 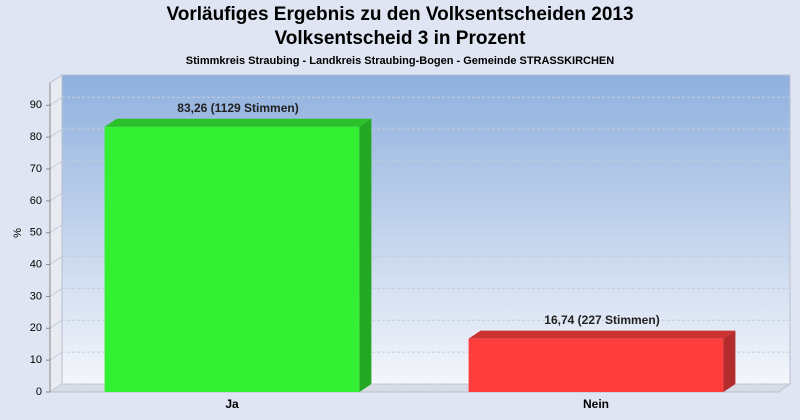 What do you see at coordinates (36, 360) in the screenshot?
I see `y-tick-label: 10` at bounding box center [36, 360].